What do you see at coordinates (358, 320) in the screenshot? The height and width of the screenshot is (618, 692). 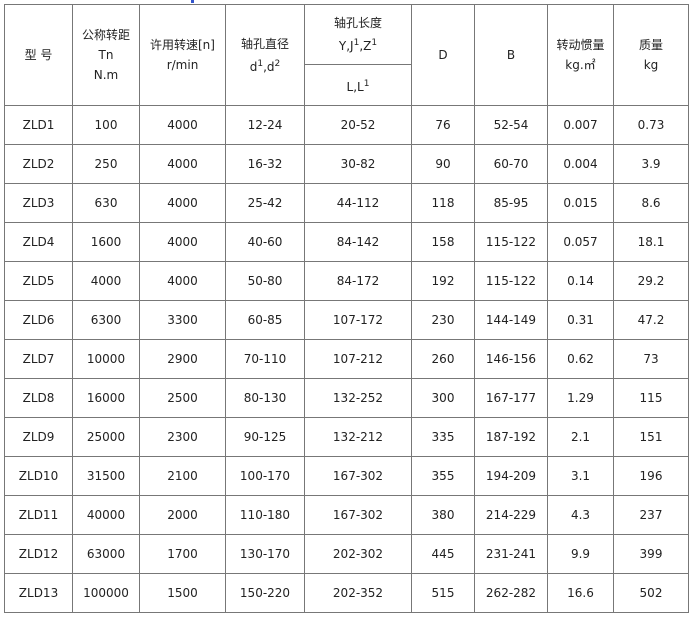 I see `table-cell: 107-172` at bounding box center [358, 320].